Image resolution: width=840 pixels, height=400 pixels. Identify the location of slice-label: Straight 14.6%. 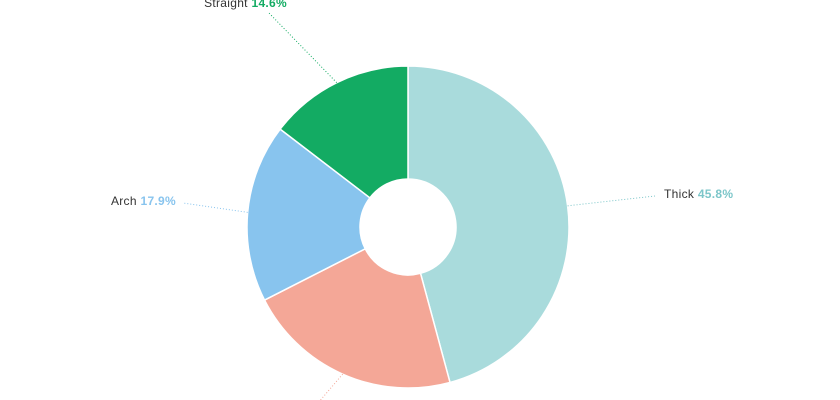
(245, 5).